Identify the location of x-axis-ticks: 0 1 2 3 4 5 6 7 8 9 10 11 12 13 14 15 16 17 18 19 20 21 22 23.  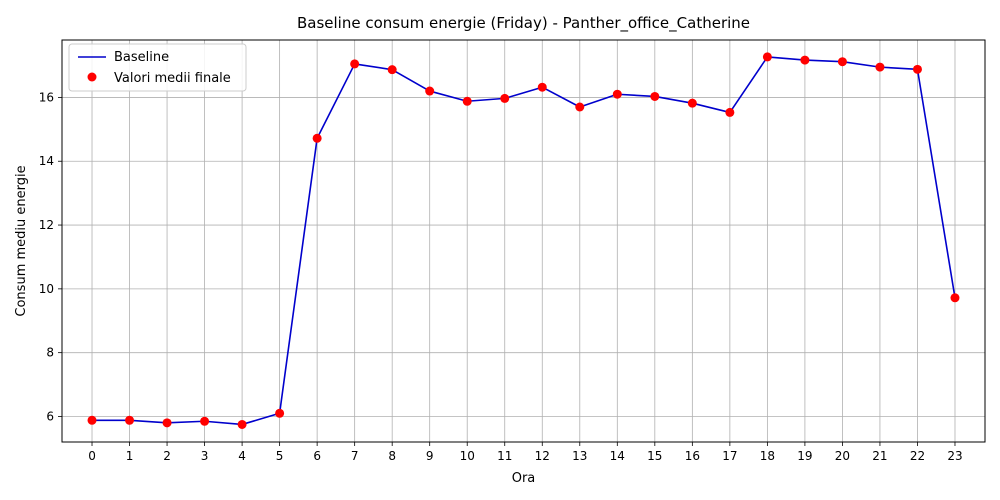
(525, 452).